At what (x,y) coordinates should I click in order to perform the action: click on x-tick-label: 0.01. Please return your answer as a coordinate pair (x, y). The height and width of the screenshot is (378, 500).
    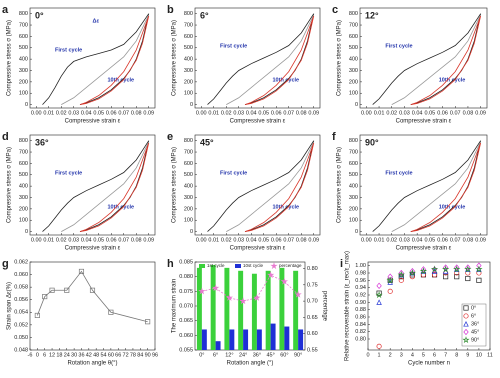
    Looking at the image, I should click on (48, 113).